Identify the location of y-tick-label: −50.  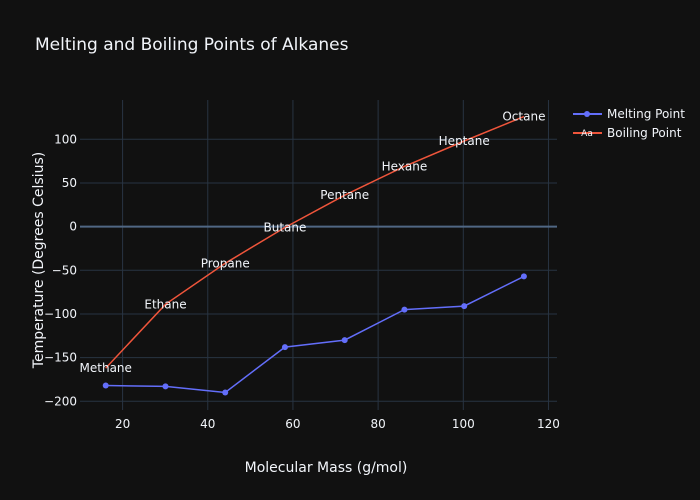
(64, 270).